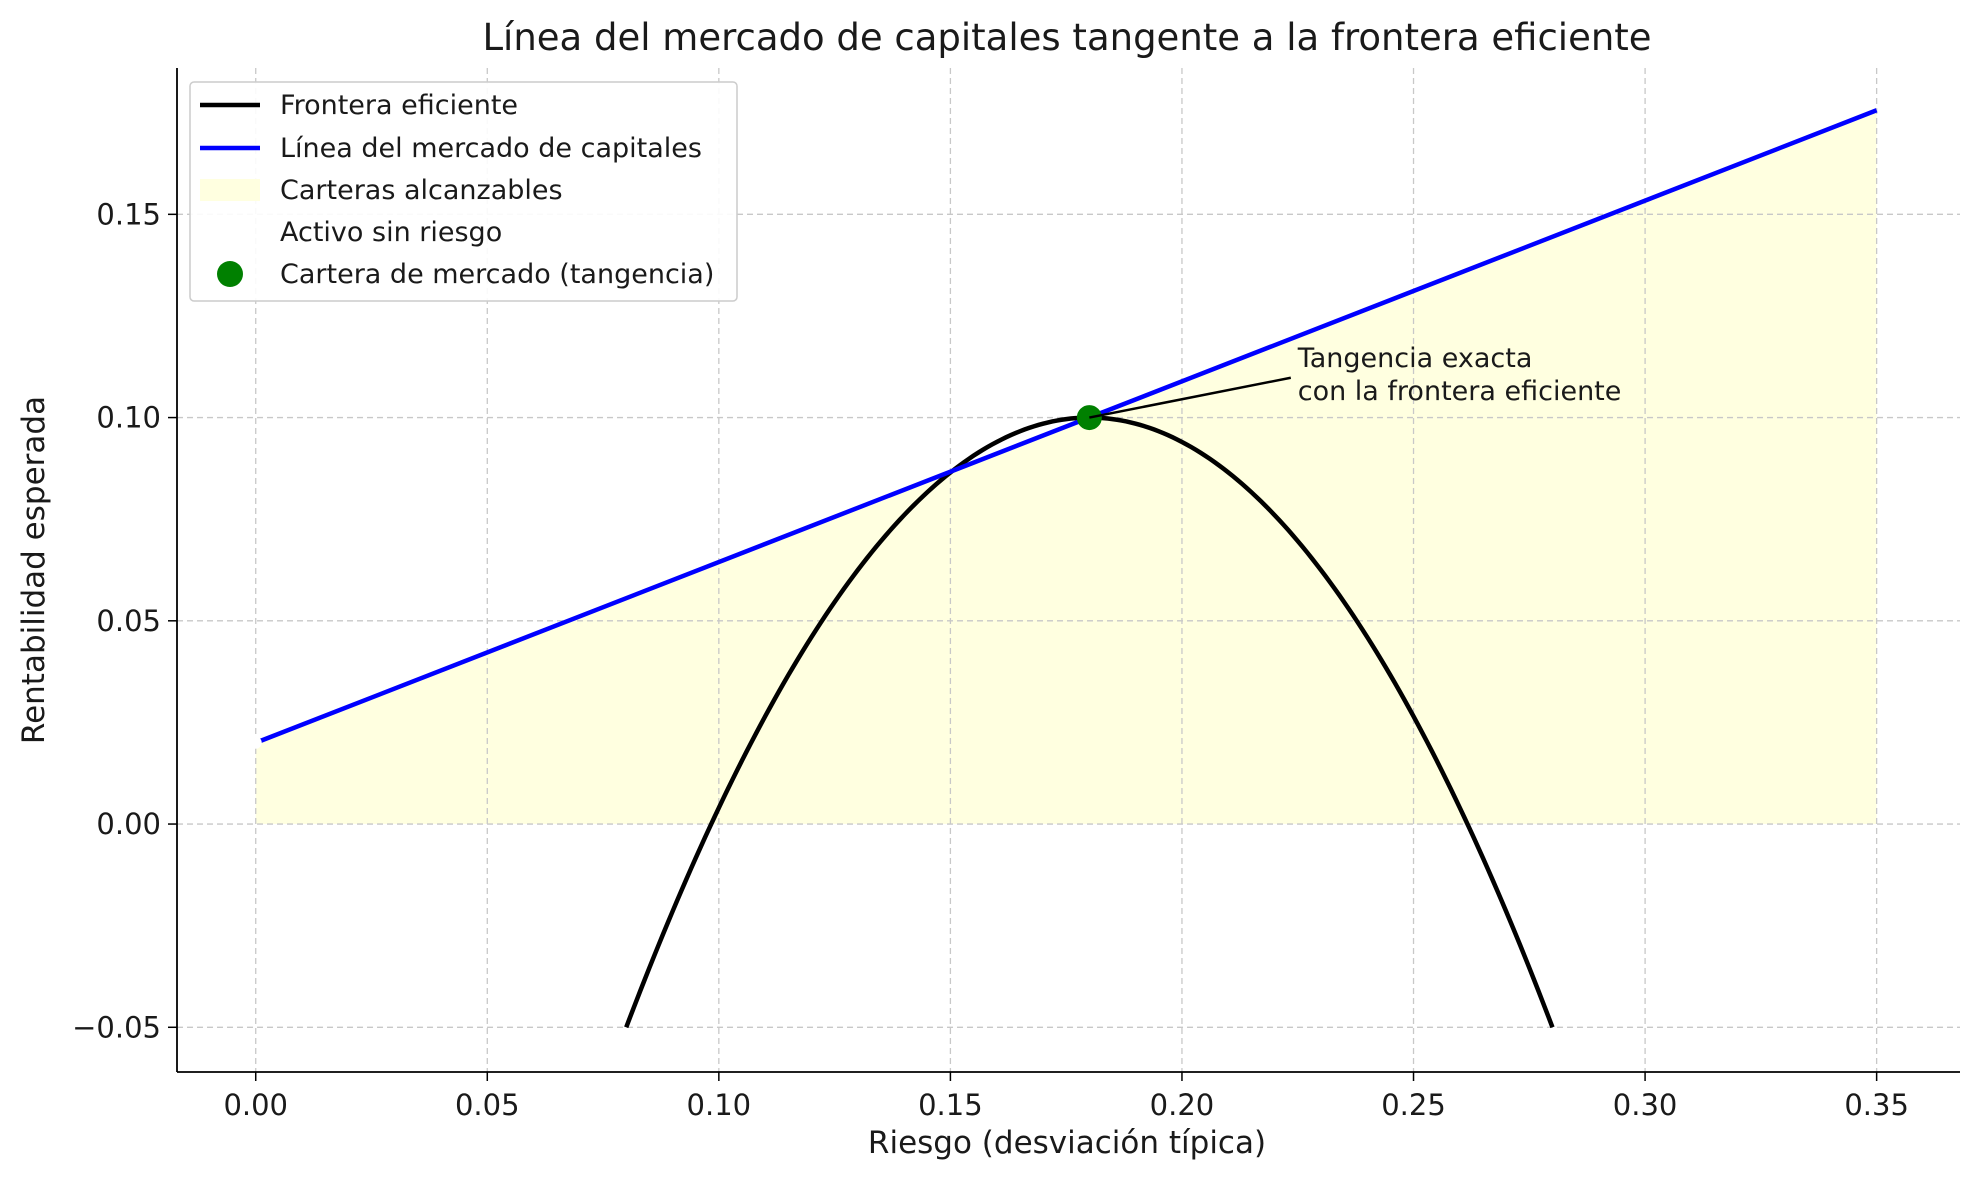 The image size is (1979, 1180). What do you see at coordinates (391, 232) in the screenshot?
I see `legend-label: Activo sin riesgo` at bounding box center [391, 232].